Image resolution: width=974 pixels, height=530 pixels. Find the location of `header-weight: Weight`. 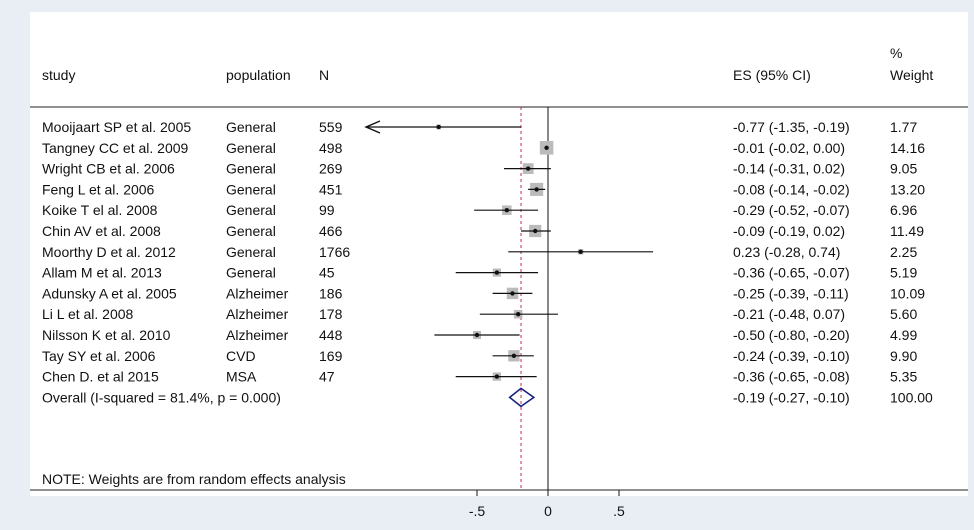

header-weight: Weight is located at coordinates (911, 75).